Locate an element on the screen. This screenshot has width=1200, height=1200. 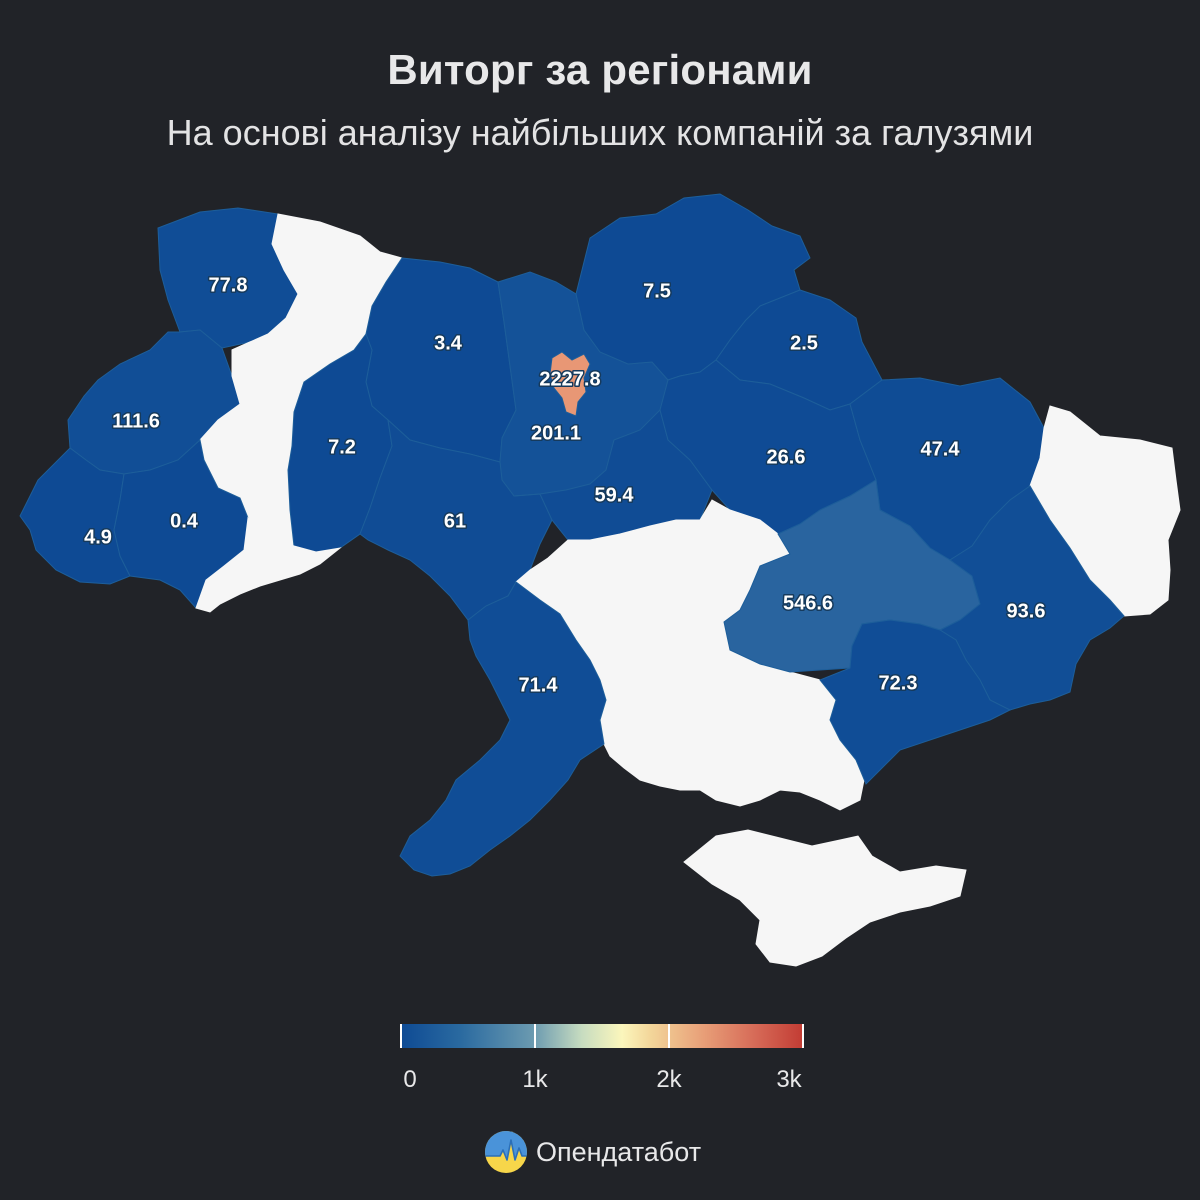
region-label-kharkiv: 47.4 is located at coordinates (941, 449).